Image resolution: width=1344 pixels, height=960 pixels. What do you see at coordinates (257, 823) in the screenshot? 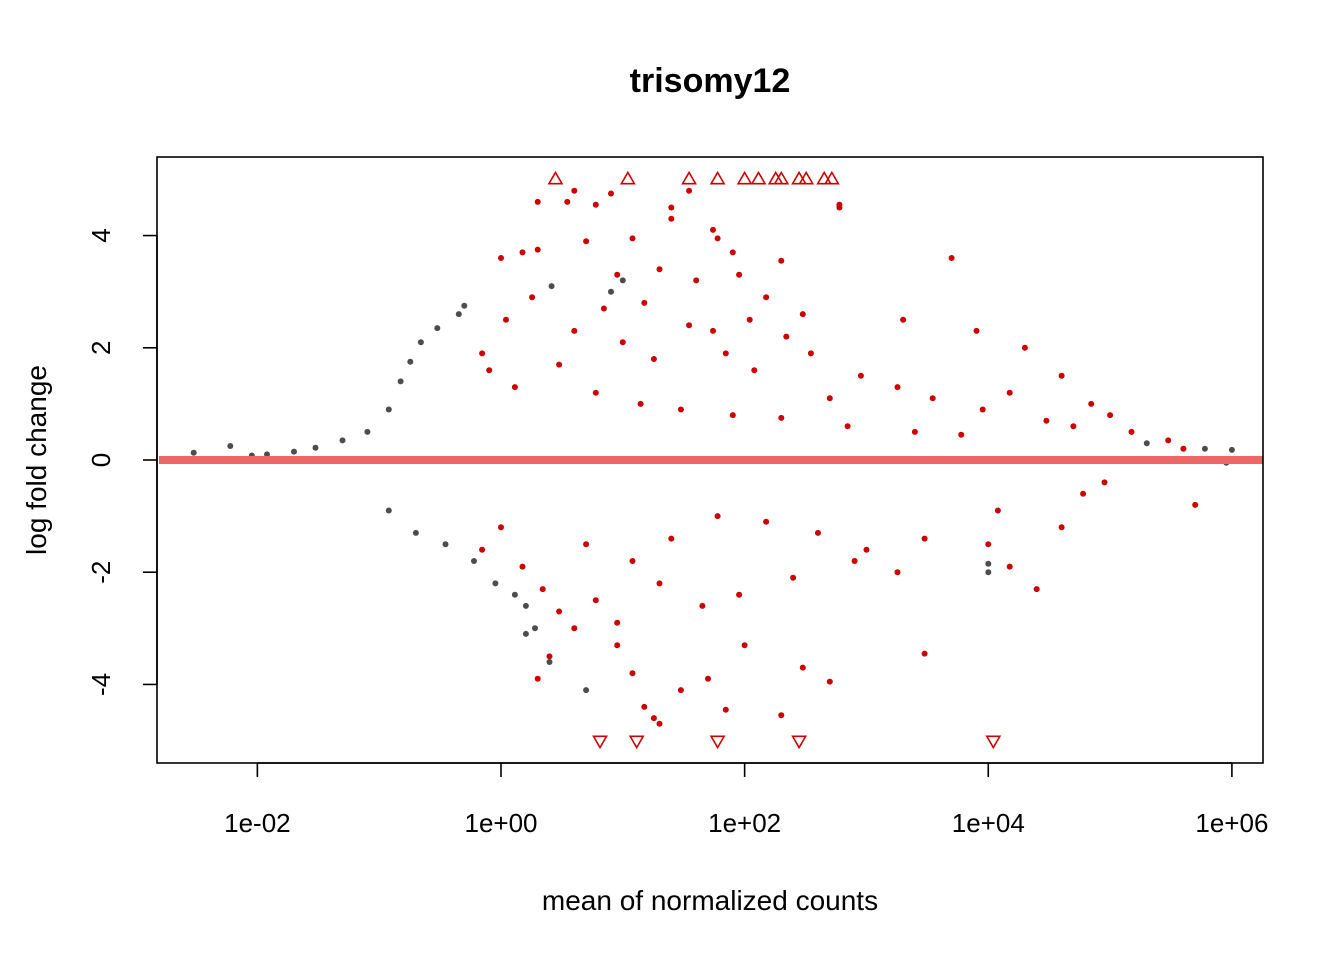
I see `x-tick-label: 1e-02` at bounding box center [257, 823].